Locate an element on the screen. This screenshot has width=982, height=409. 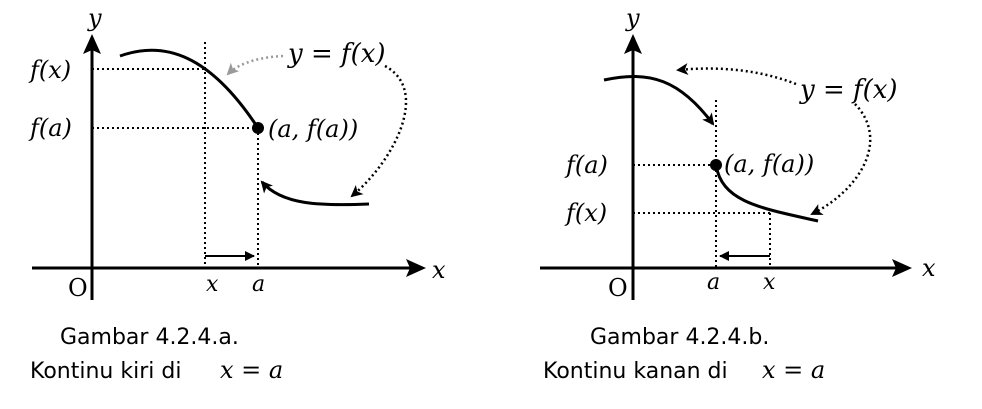
fig-a-label-arrow-gray is located at coordinates (255, 65).